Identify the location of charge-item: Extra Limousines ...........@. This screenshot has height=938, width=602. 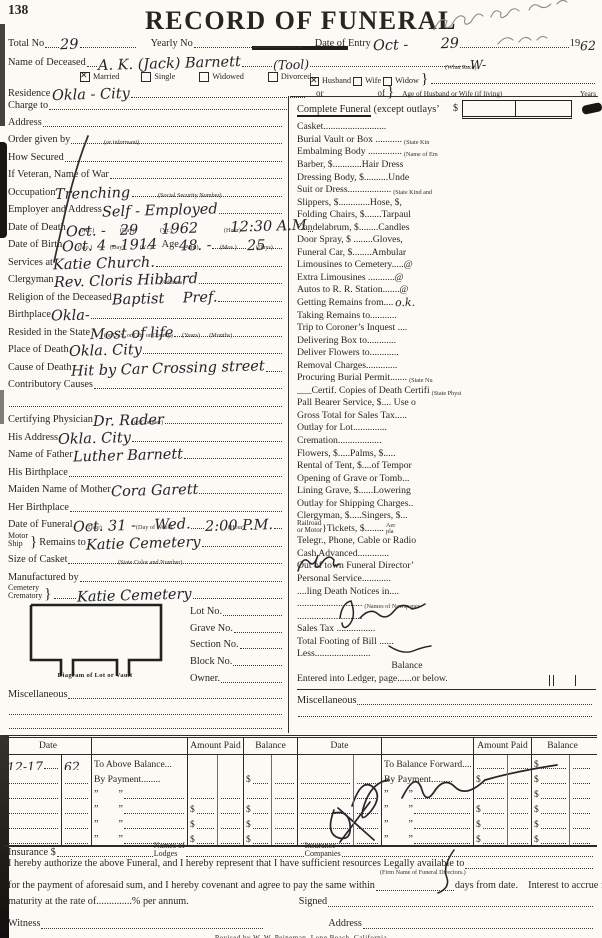
(447, 277).